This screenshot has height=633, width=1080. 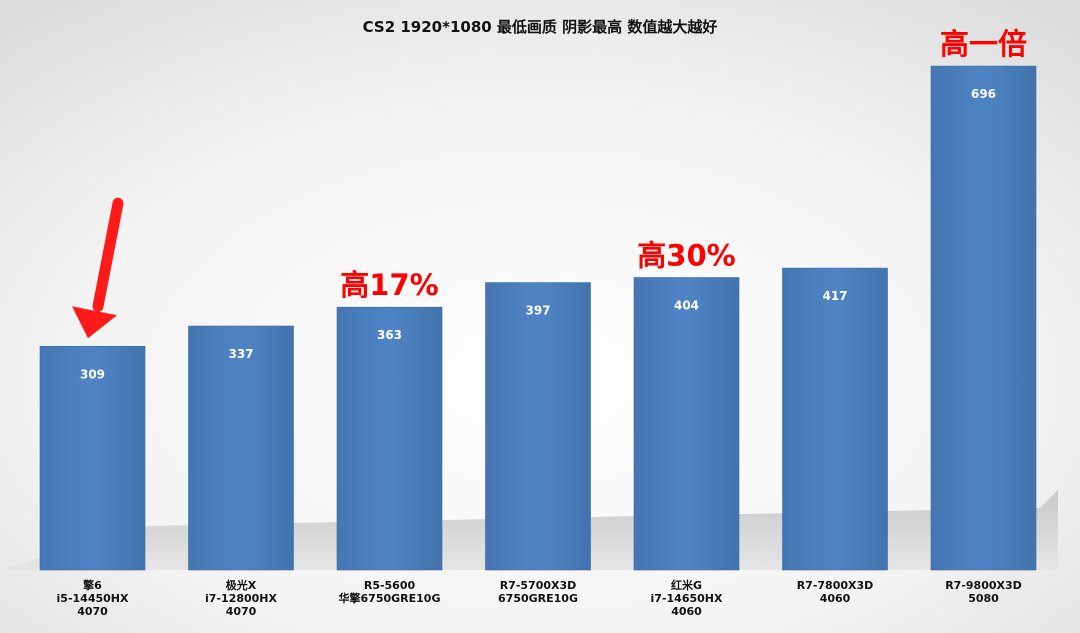 I want to click on category-label-2-0: R5-5600, so click(x=390, y=585).